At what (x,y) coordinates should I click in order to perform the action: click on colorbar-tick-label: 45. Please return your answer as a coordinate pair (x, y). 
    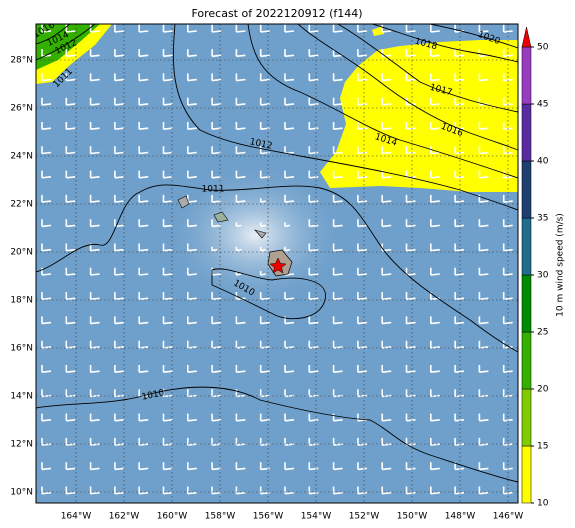
    Looking at the image, I should click on (542, 105).